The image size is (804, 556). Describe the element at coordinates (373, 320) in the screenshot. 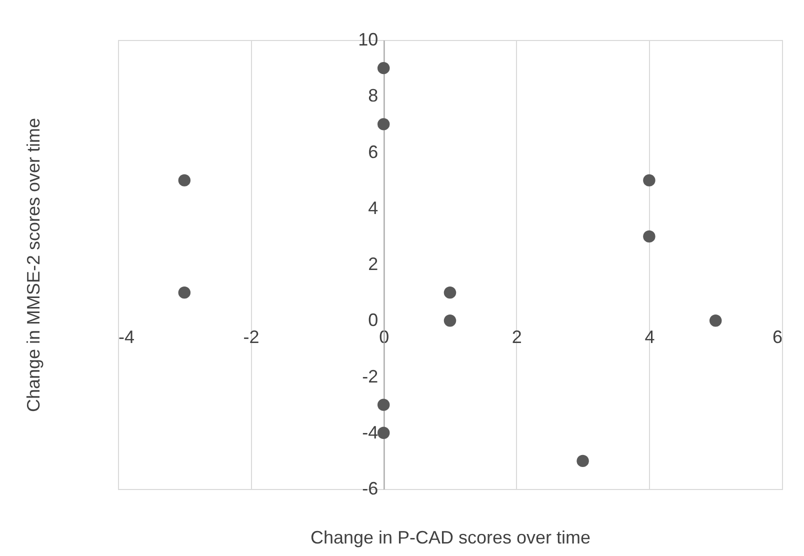

I see `y-tick-label: 0` at that location.